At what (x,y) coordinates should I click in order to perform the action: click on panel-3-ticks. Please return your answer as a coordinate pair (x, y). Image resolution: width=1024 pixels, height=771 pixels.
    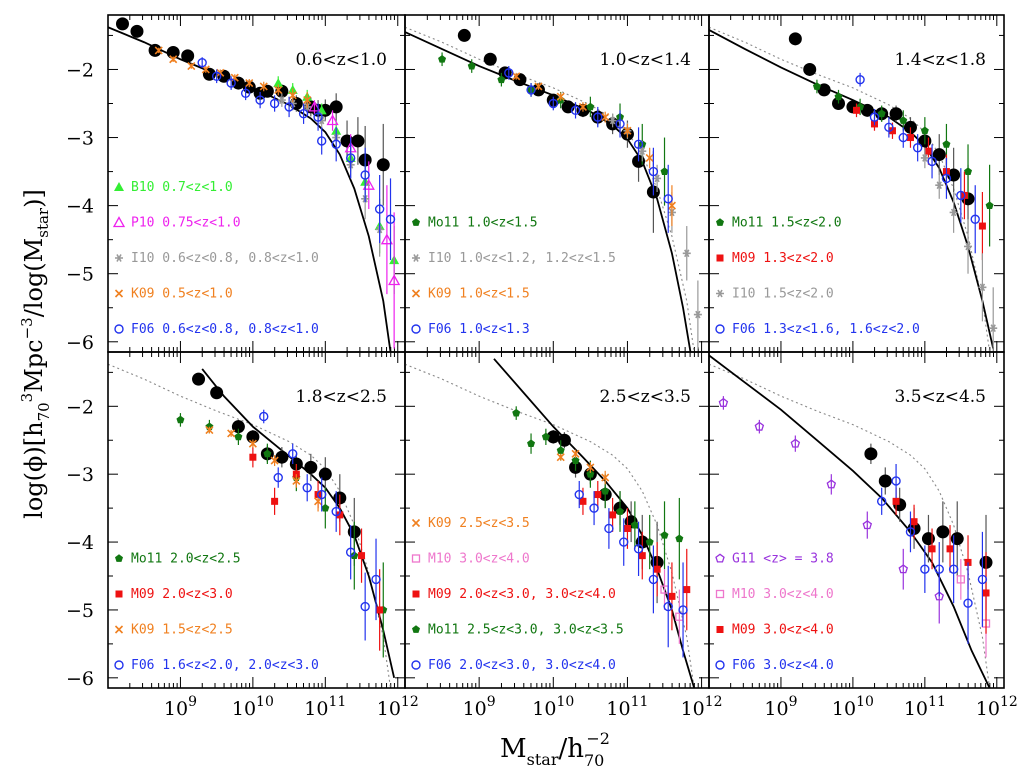
    Looking at the image, I should click on (856, 183).